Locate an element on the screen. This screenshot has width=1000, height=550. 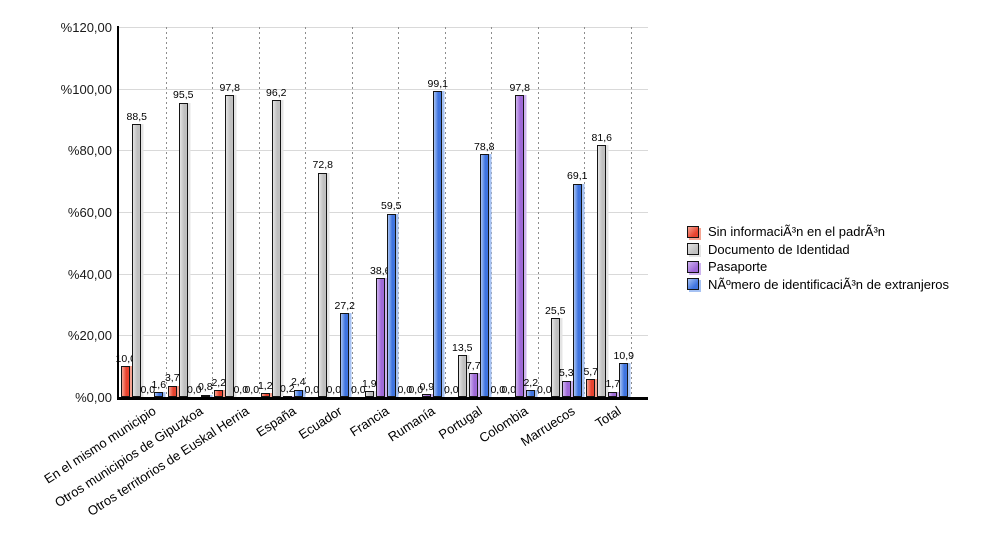
bar-value-label: 97,8 is located at coordinates (229, 87).